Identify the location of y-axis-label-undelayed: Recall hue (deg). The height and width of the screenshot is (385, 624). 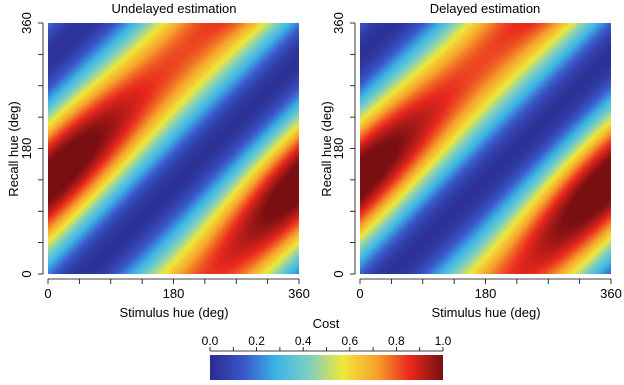
(13, 148).